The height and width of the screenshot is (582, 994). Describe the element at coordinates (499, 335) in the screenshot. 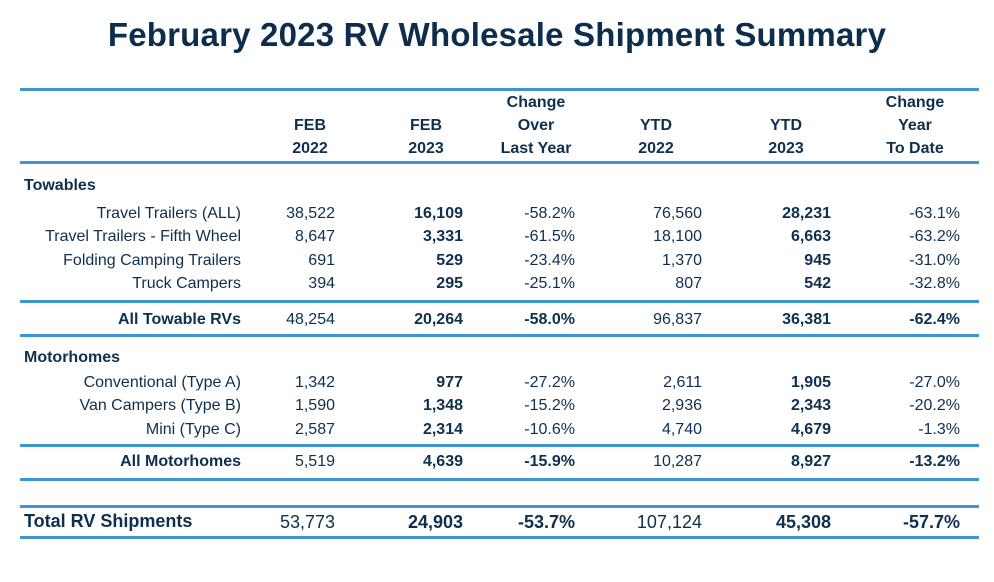

I see `towables-subtotal-bottom-rule` at that location.